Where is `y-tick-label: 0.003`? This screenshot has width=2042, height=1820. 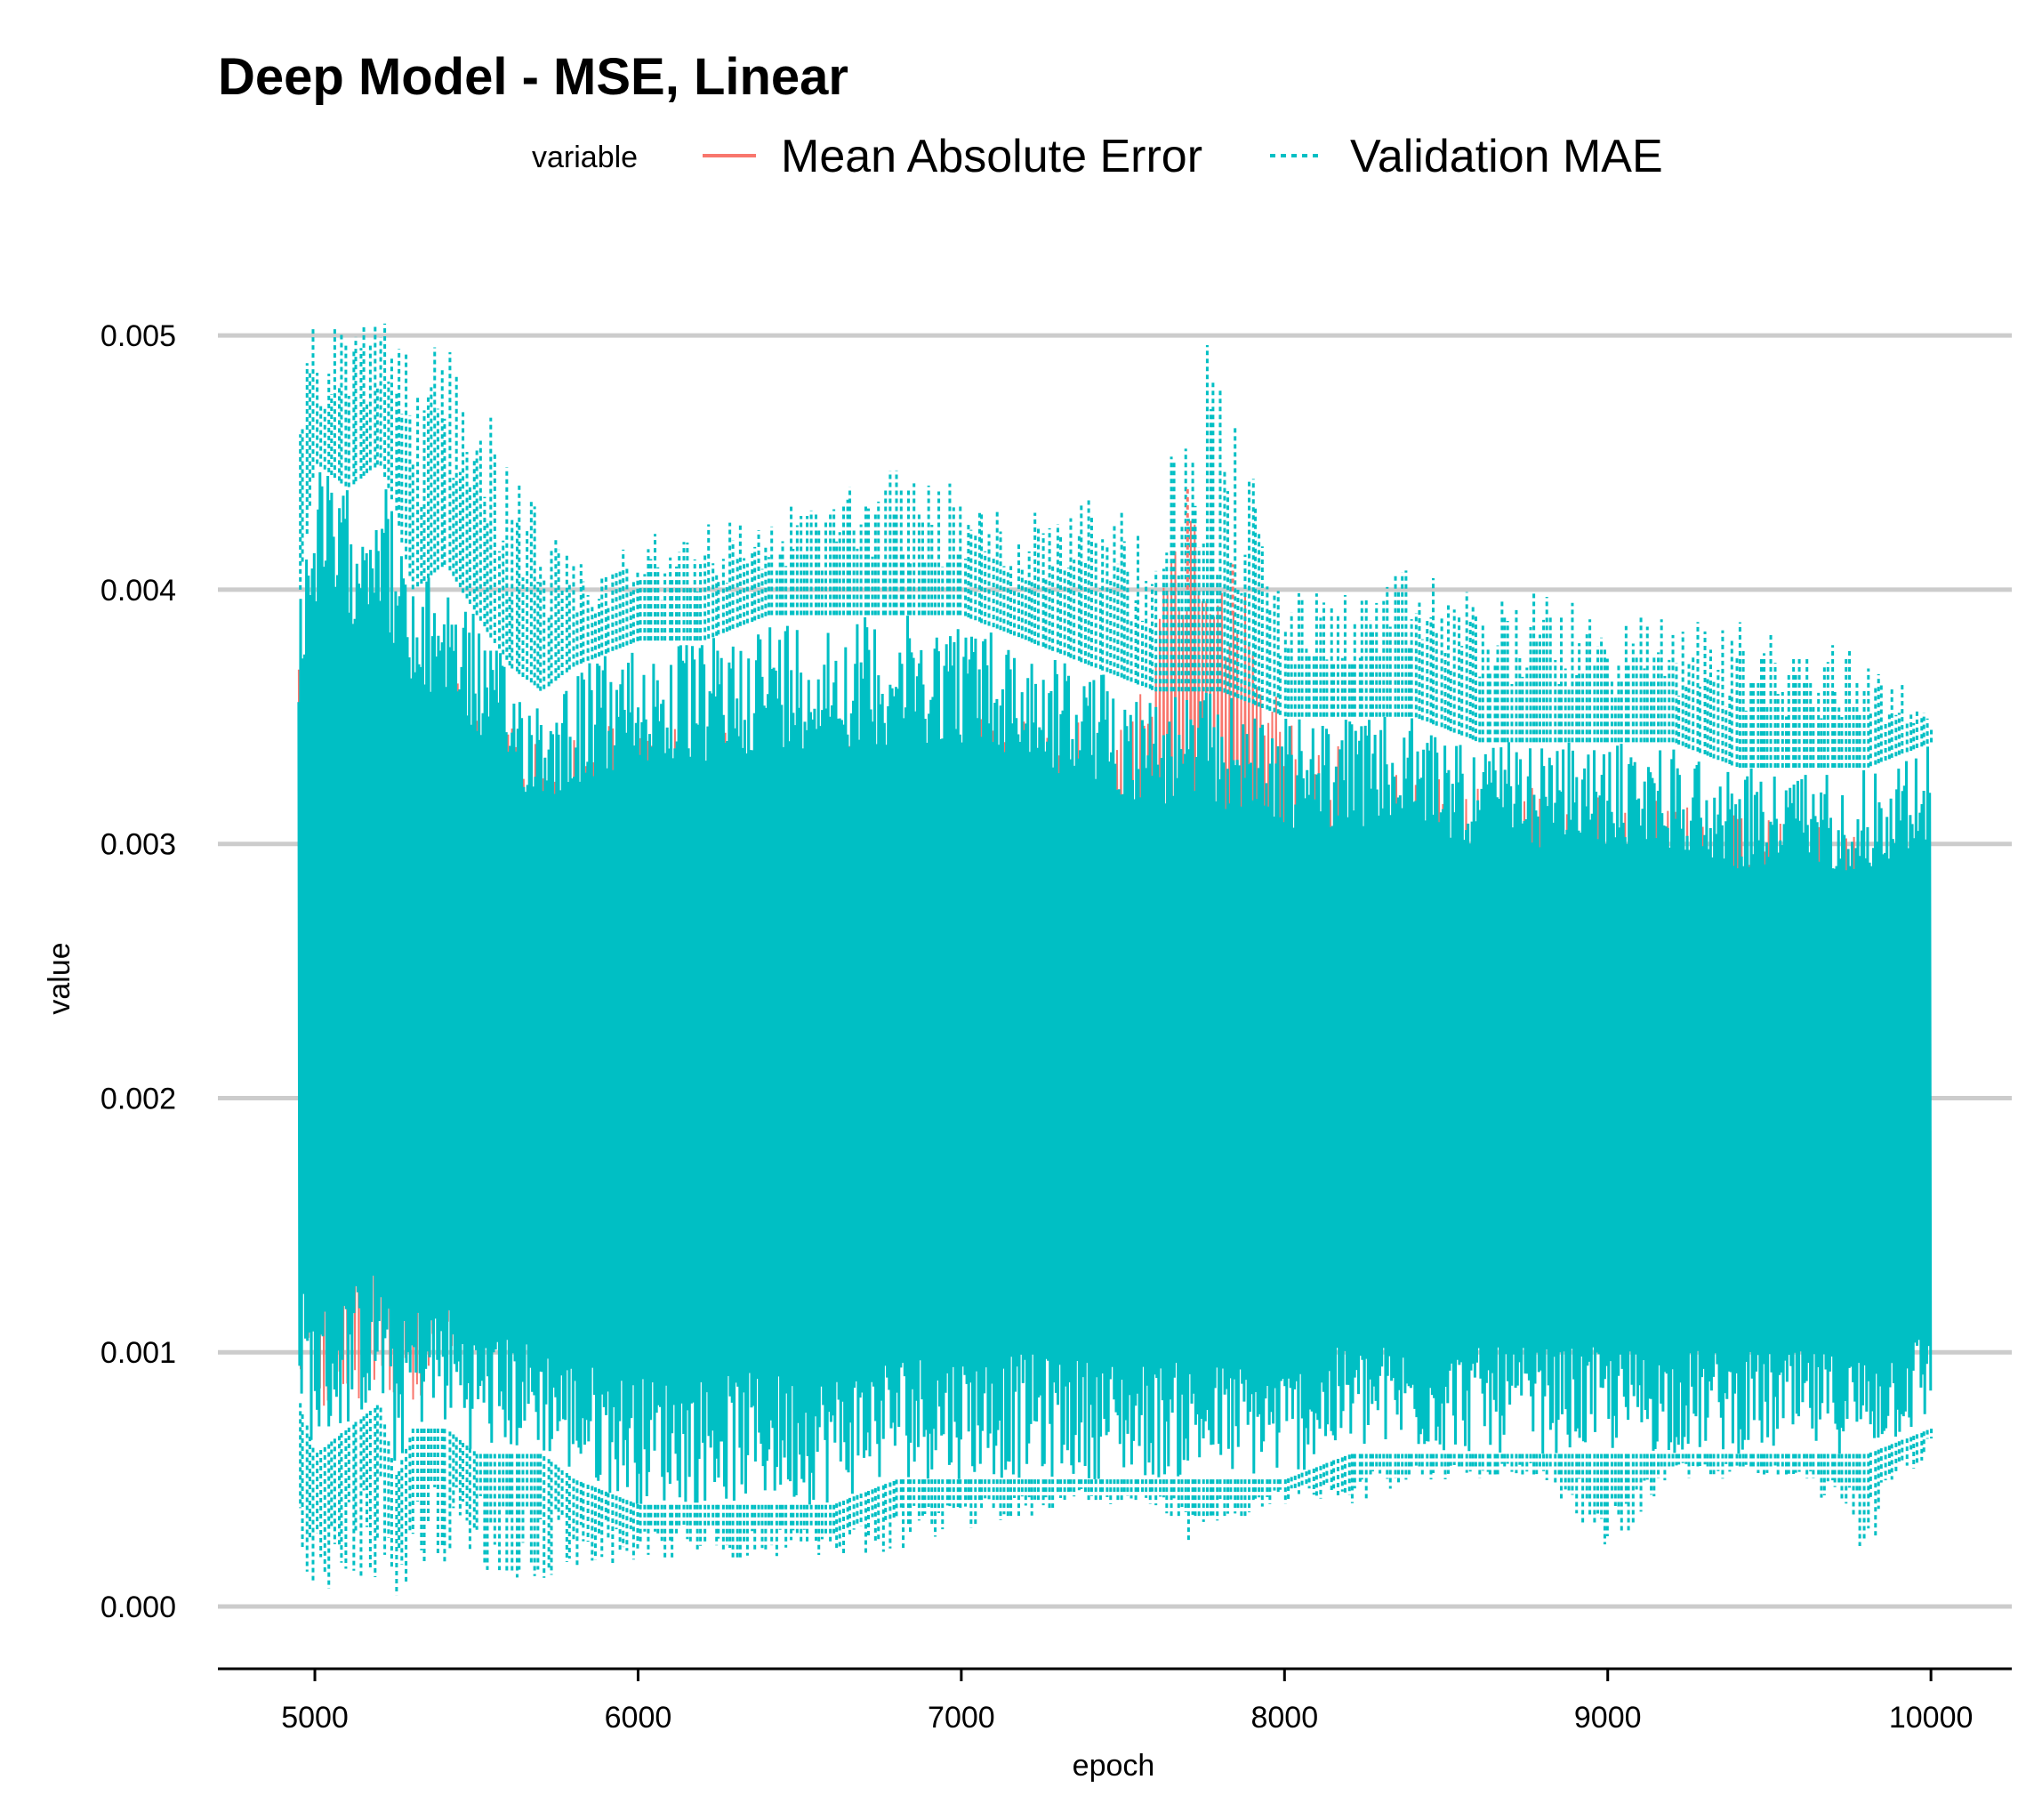 y-tick-label: 0.003 is located at coordinates (138, 845).